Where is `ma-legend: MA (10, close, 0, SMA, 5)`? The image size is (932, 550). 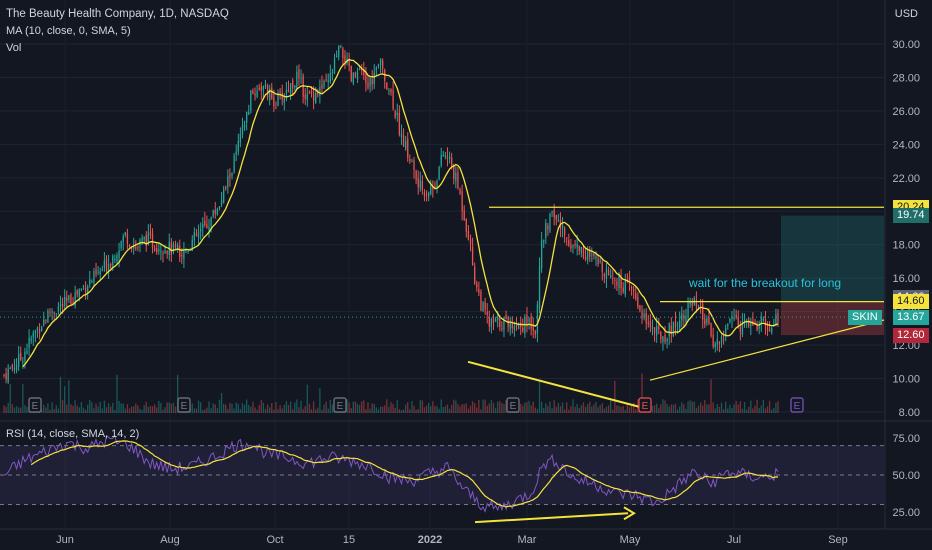 ma-legend: MA (10, close, 0, SMA, 5) is located at coordinates (68, 31).